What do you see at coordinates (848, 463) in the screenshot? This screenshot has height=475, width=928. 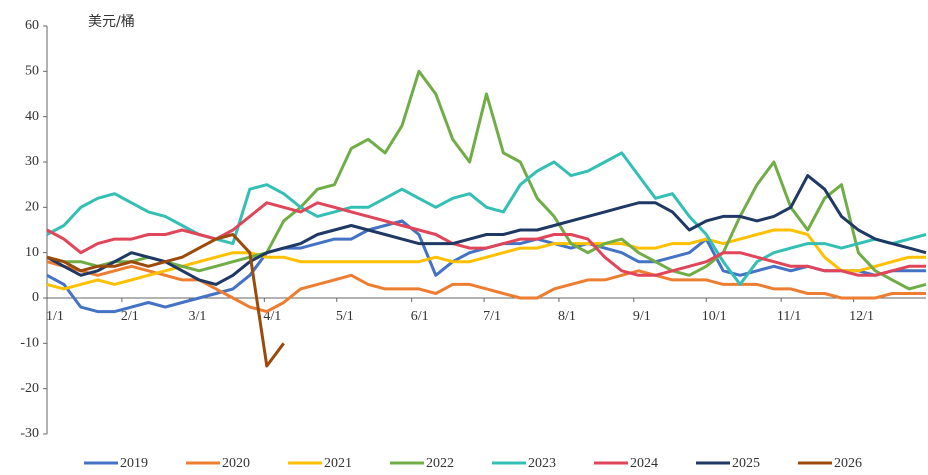 I see `legend-label: 2026` at bounding box center [848, 463].